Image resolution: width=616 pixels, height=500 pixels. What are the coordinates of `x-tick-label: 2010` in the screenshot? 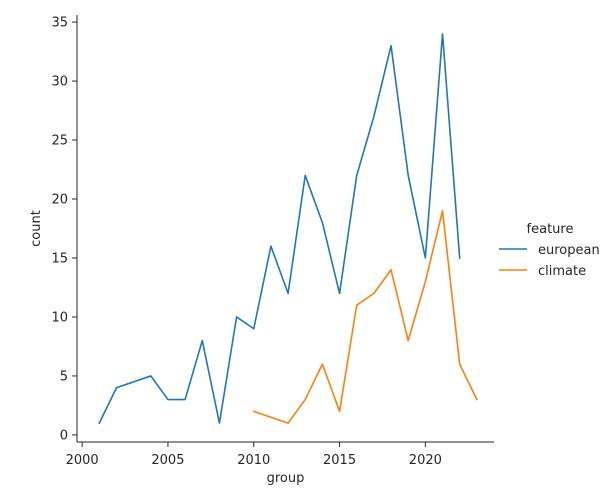 It's located at (253, 460).